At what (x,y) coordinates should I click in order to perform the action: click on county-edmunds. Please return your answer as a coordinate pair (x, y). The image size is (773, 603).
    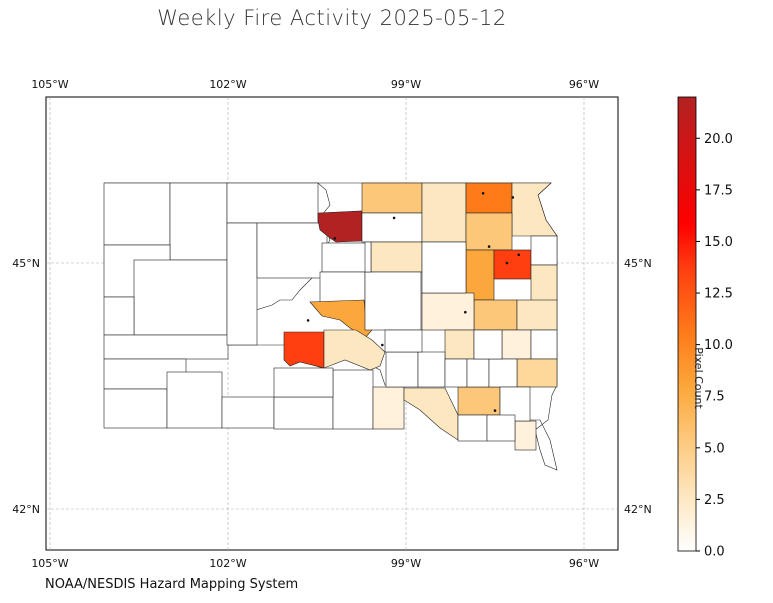
    Looking at the image, I should click on (392, 227).